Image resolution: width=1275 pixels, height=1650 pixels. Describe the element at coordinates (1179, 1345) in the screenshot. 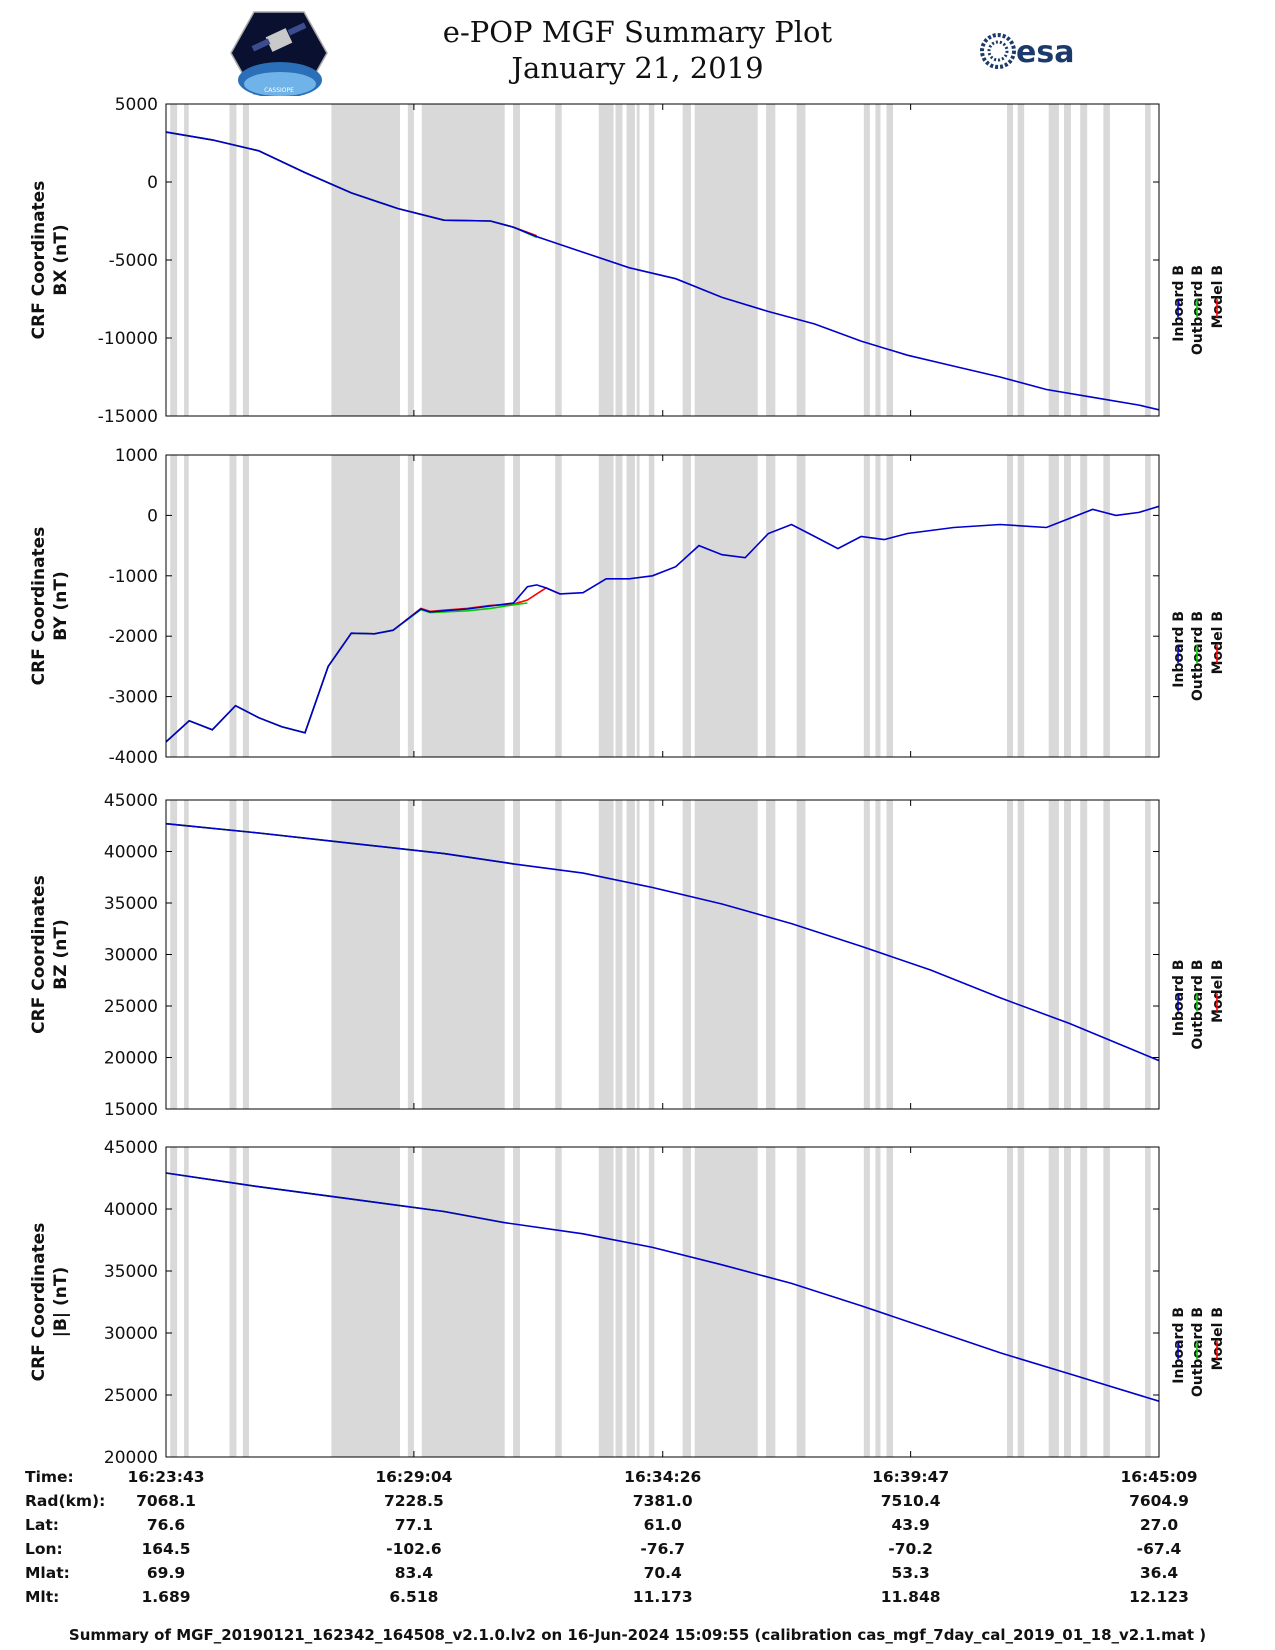

I see `legend-label-inboard: Inboard B` at that location.